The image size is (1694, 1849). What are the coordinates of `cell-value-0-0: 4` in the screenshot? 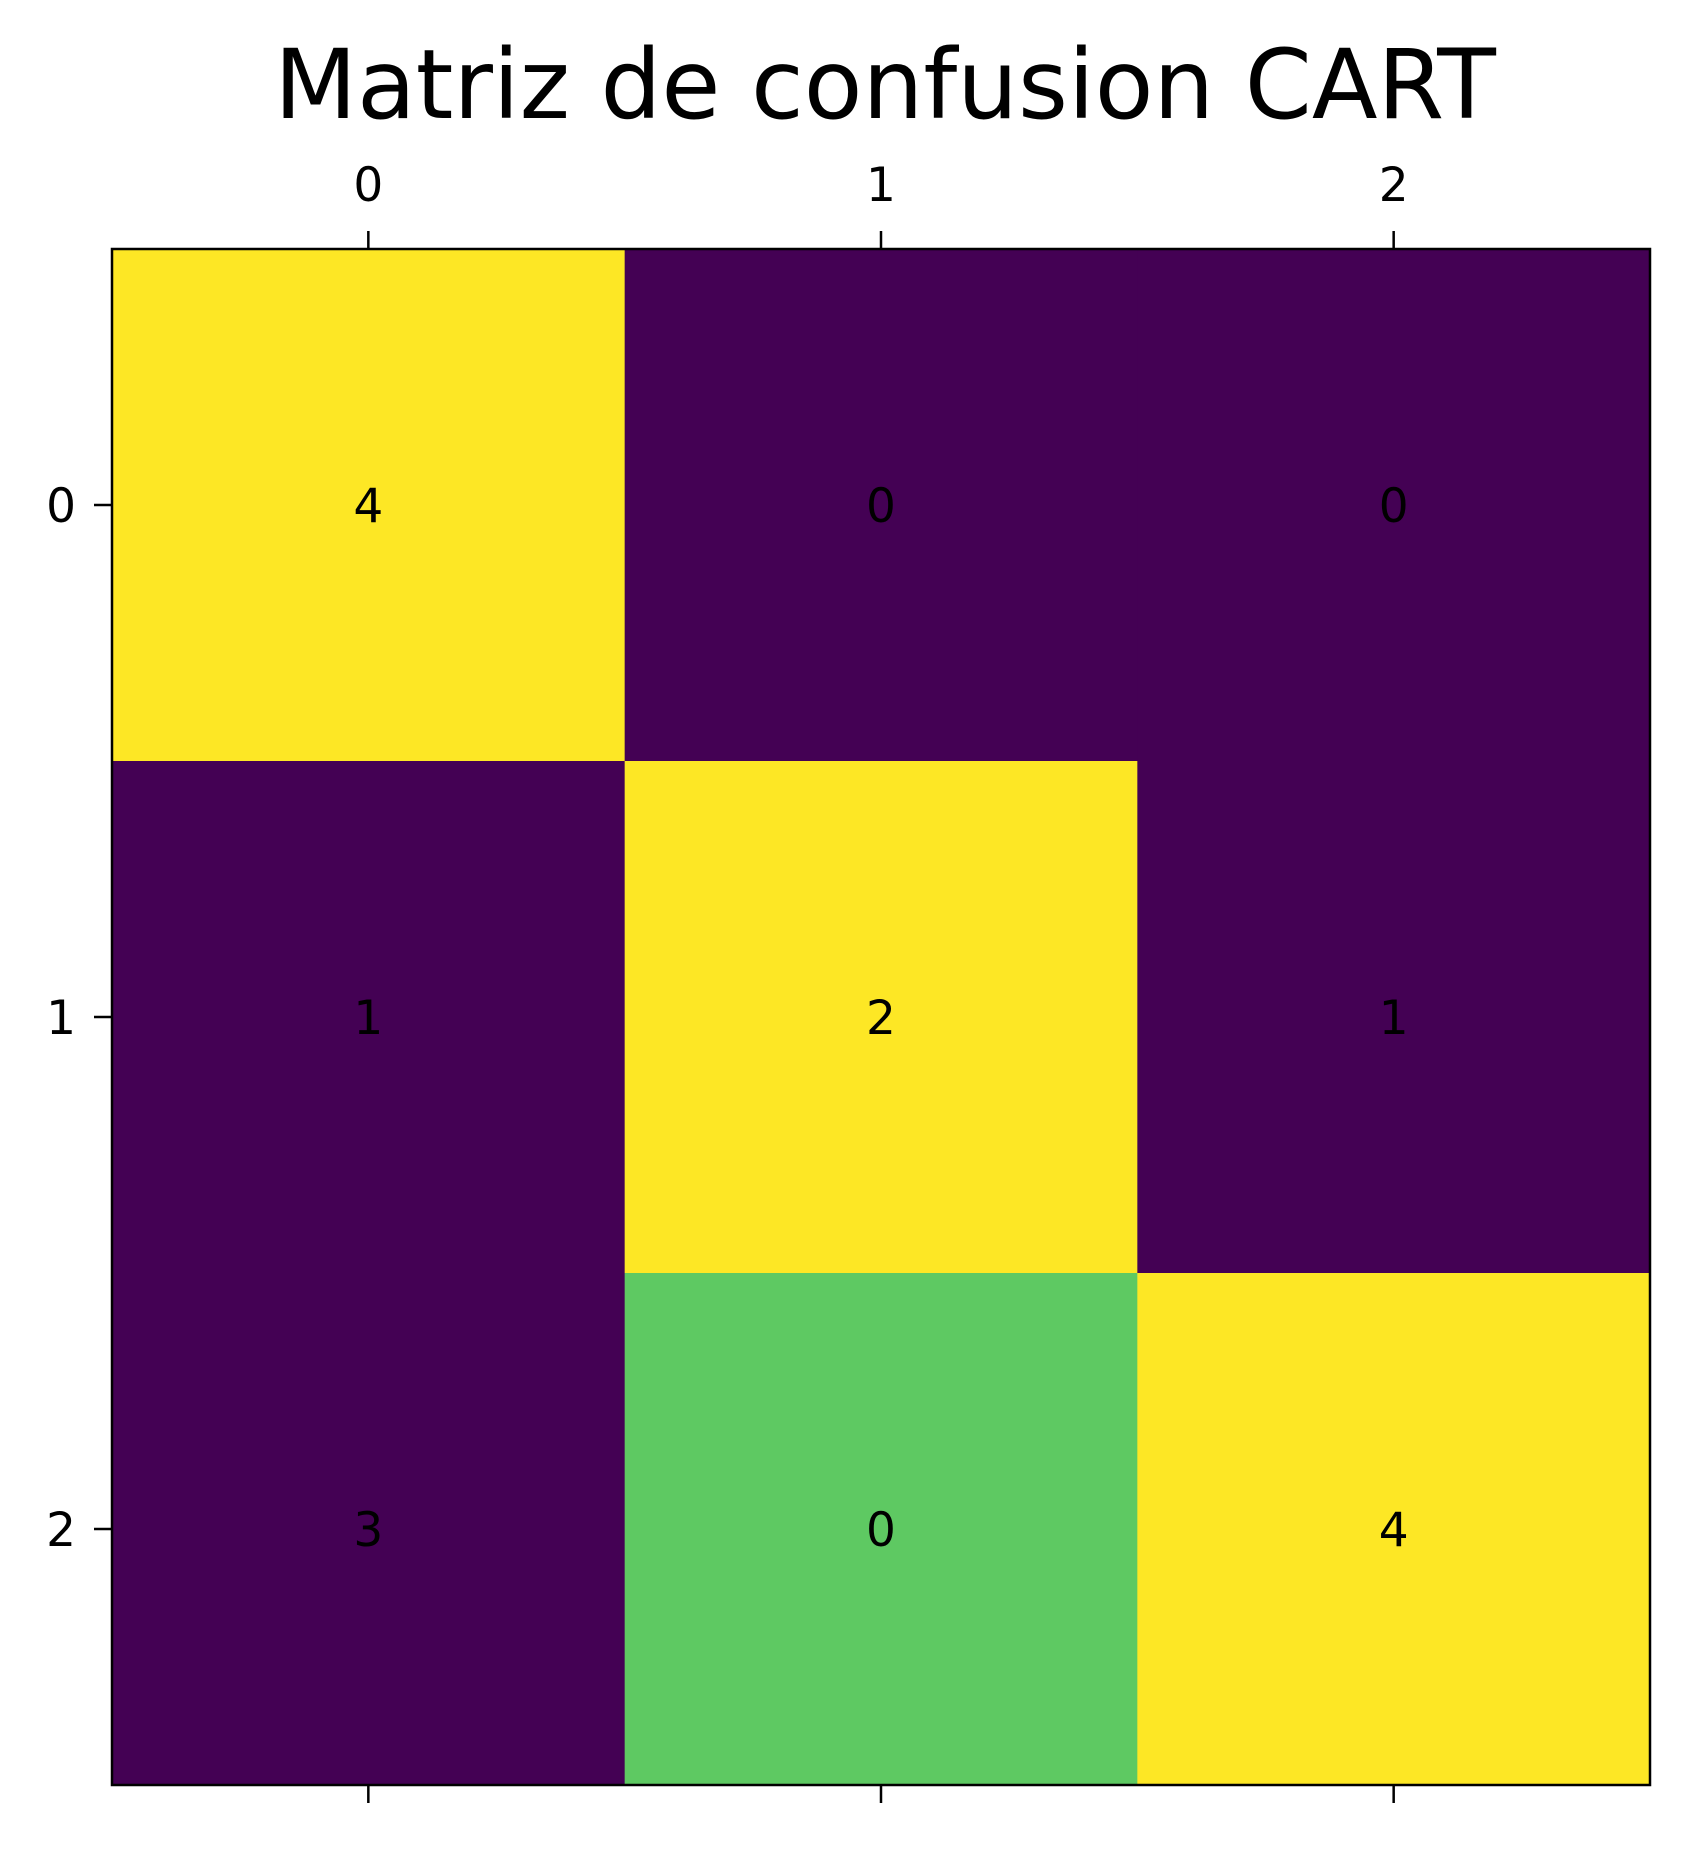 It's located at (368, 506).